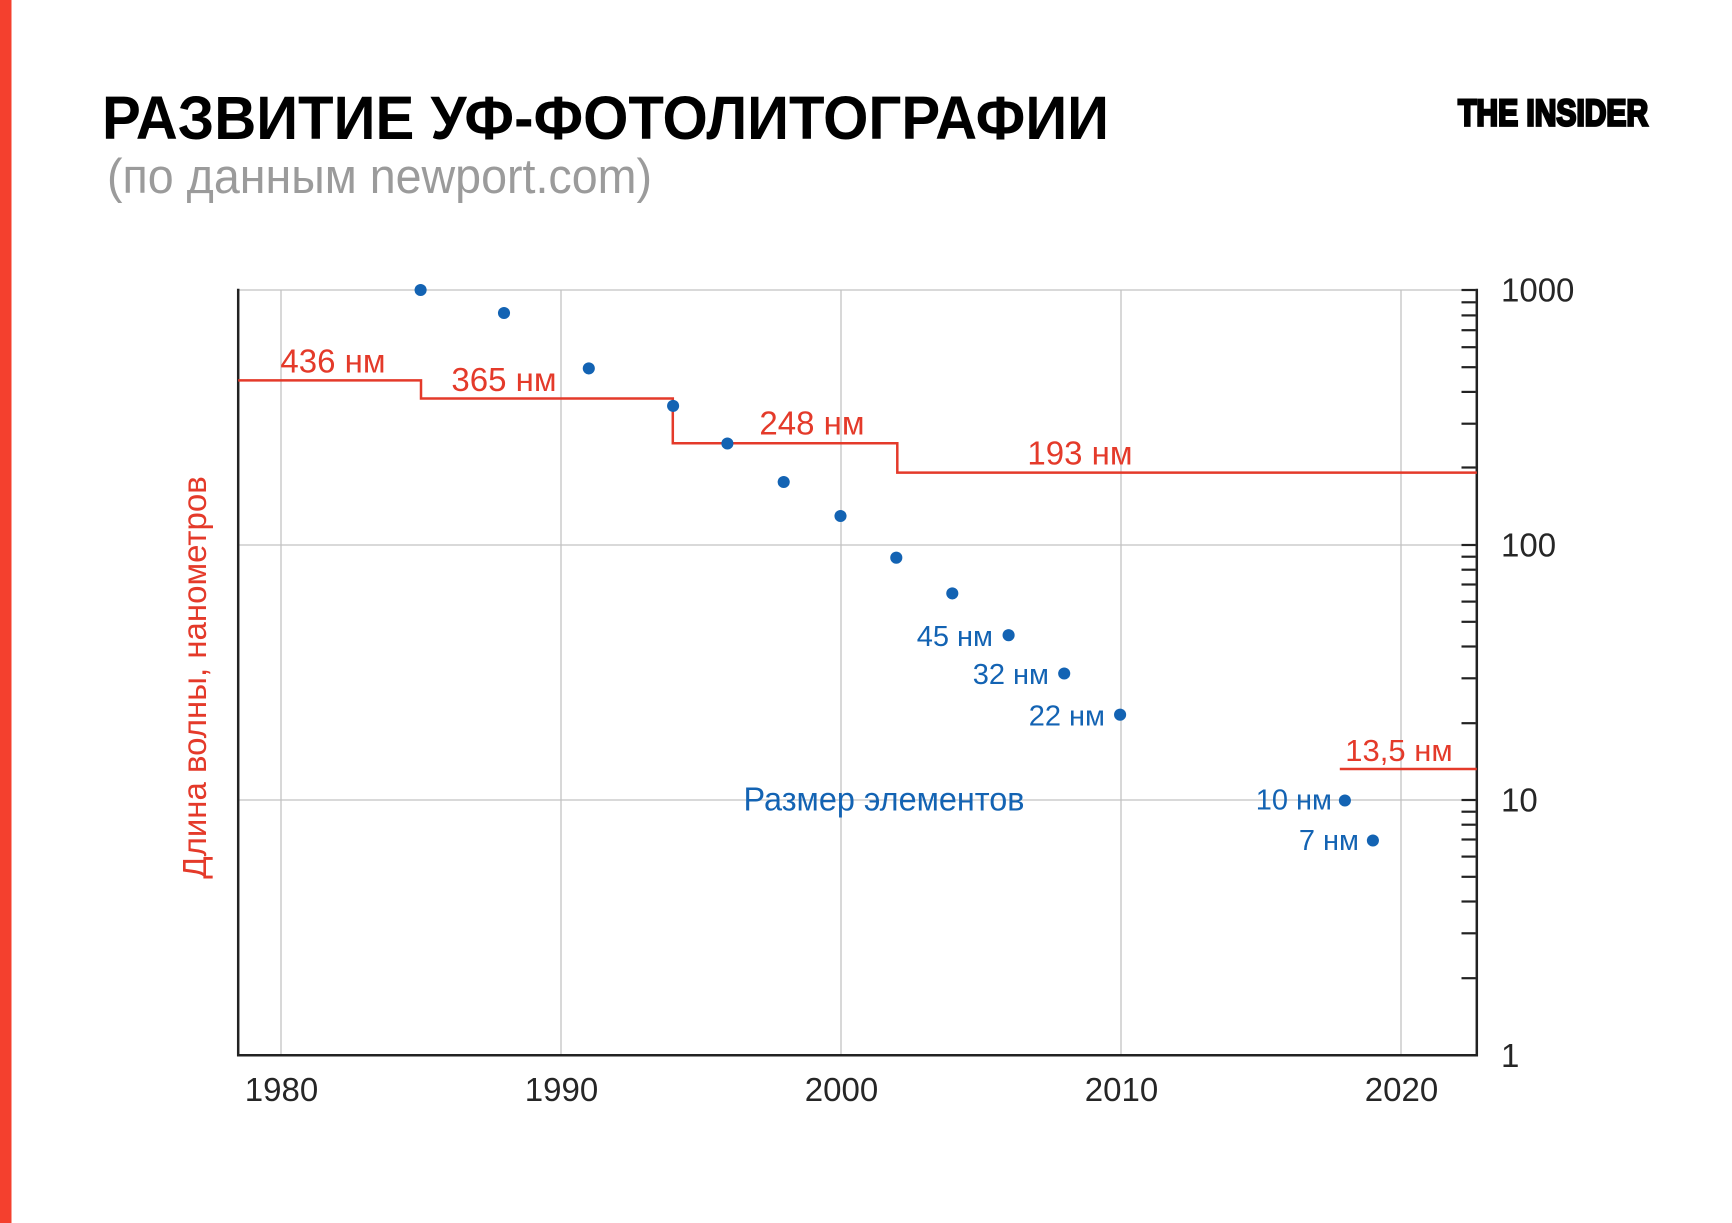 This screenshot has height=1223, width=1732. I want to click on svg-text: 1, so click(1510, 1055).